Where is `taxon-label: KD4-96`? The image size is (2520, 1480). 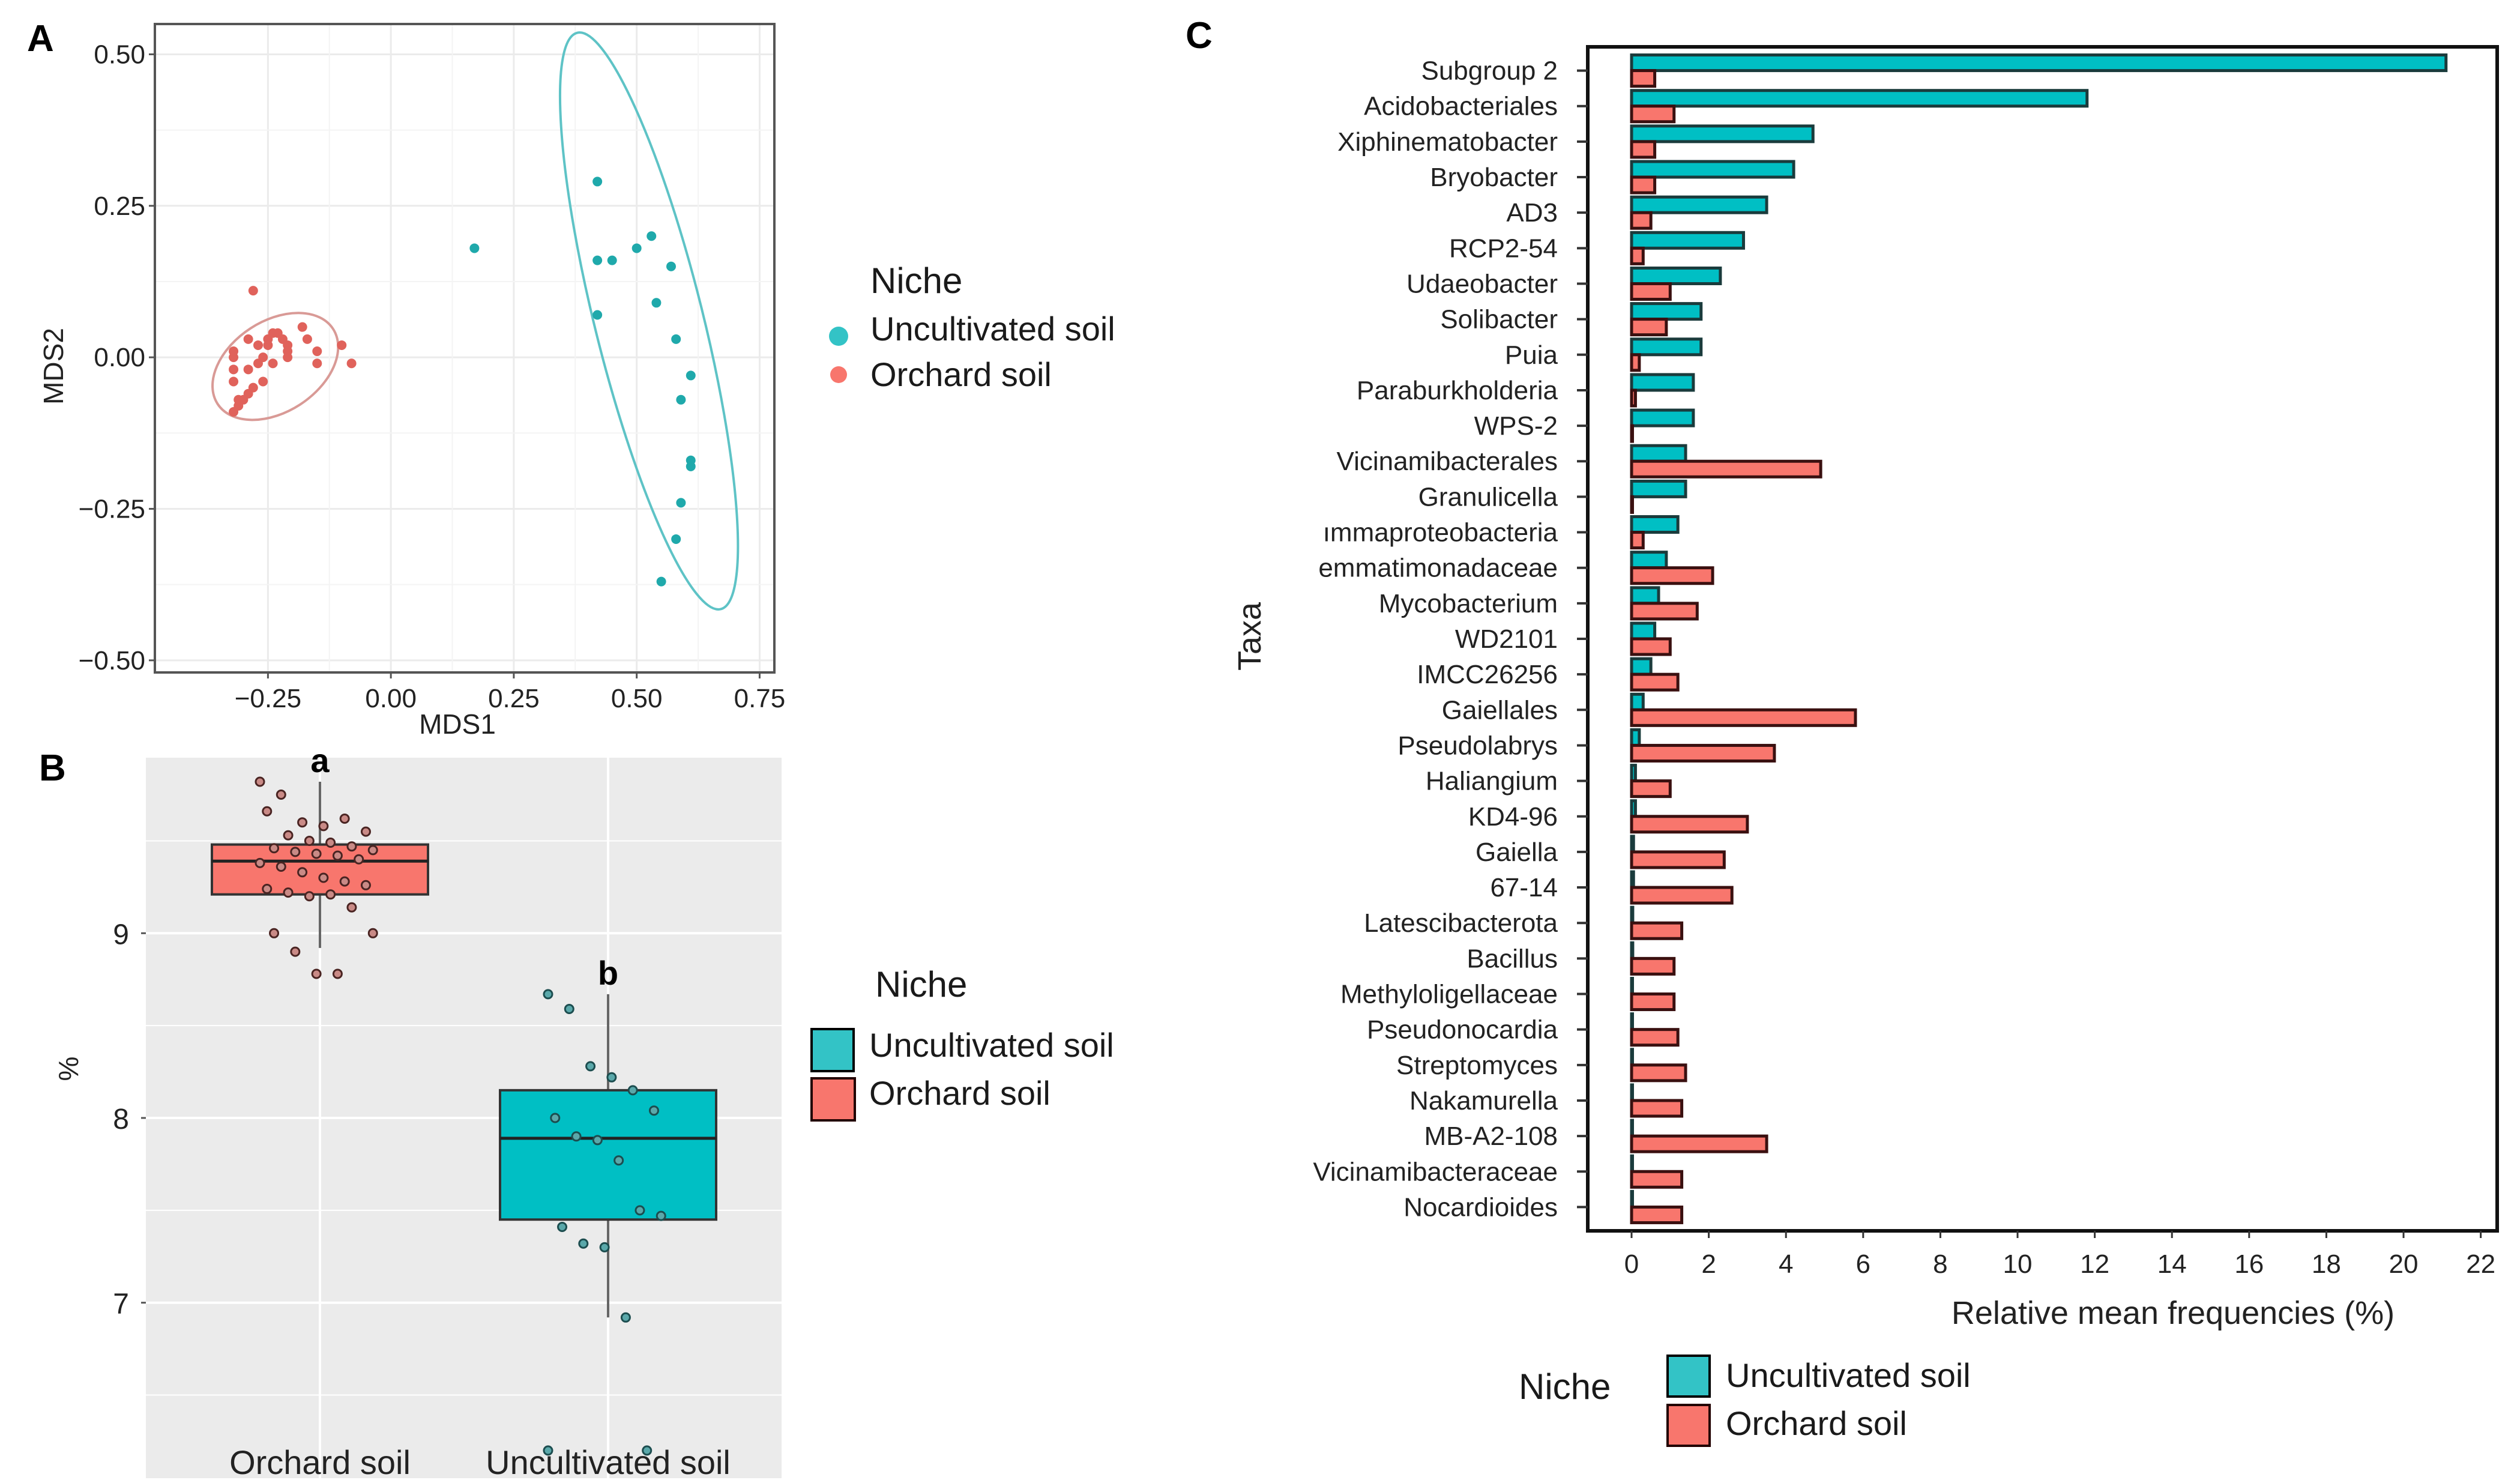
taxon-label: KD4-96 is located at coordinates (1513, 817).